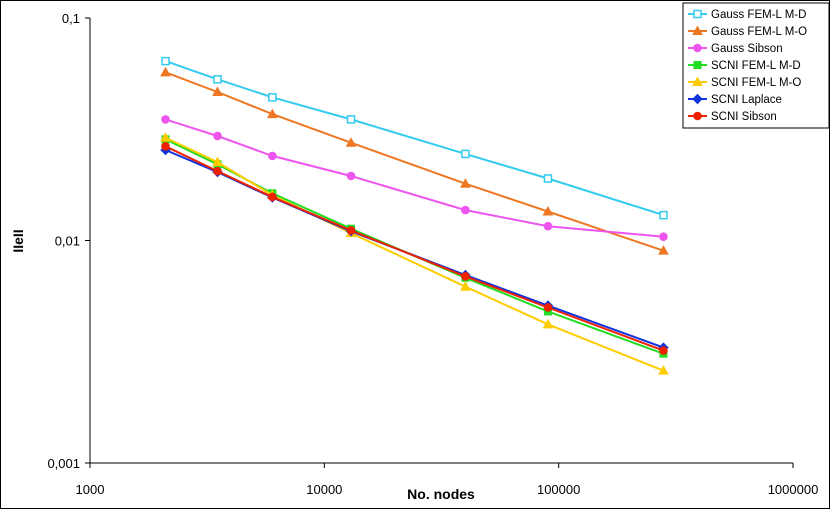 The width and height of the screenshot is (831, 515). I want to click on legend-item: SCNI FEM-L M-D, so click(744, 66).